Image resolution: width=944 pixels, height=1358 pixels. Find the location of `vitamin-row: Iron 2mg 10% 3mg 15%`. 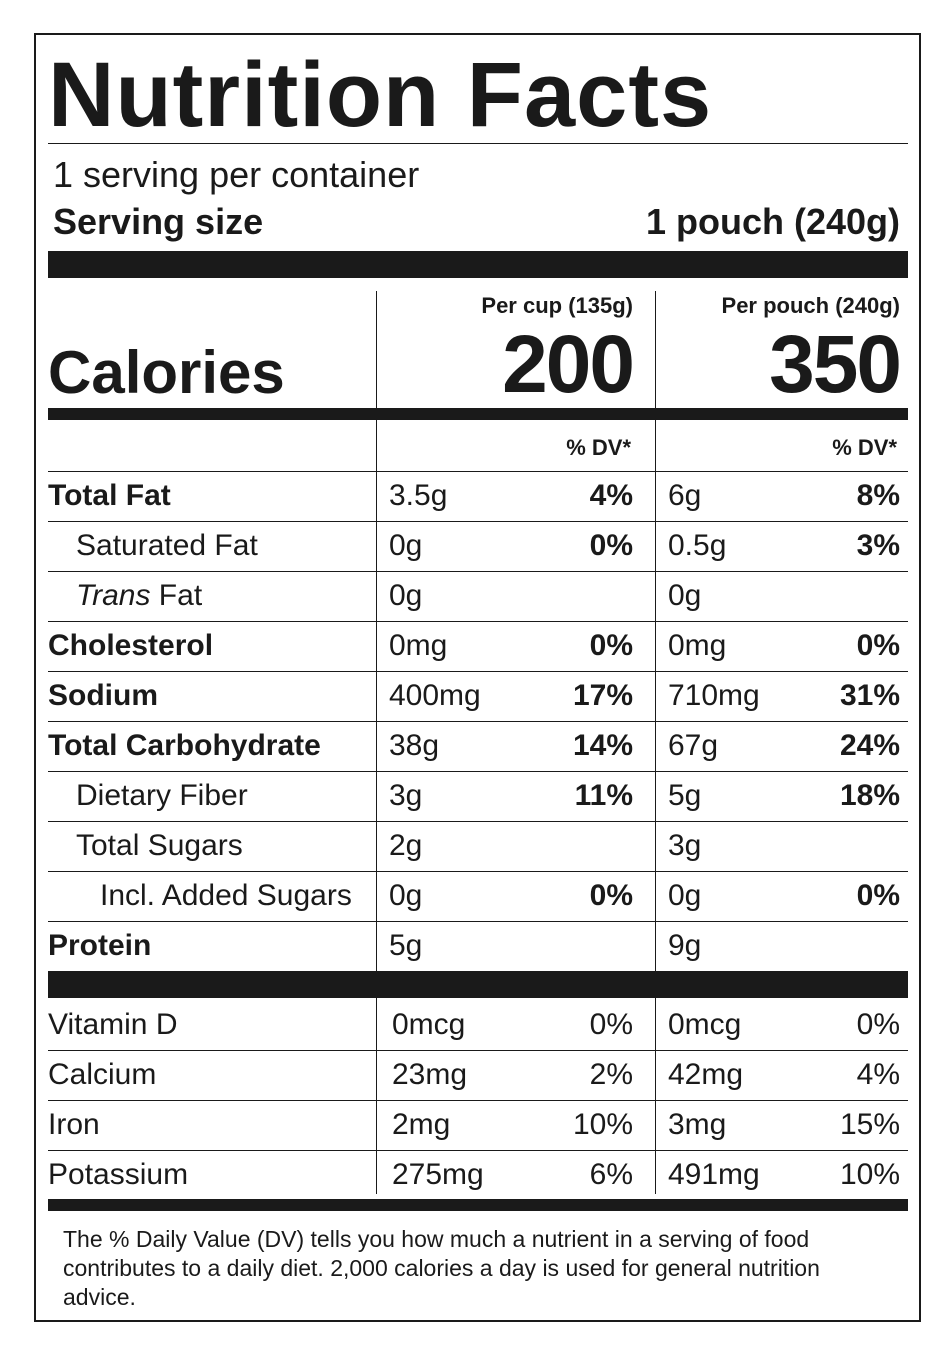

vitamin-row: Iron 2mg 10% 3mg 15% is located at coordinates (478, 1125).